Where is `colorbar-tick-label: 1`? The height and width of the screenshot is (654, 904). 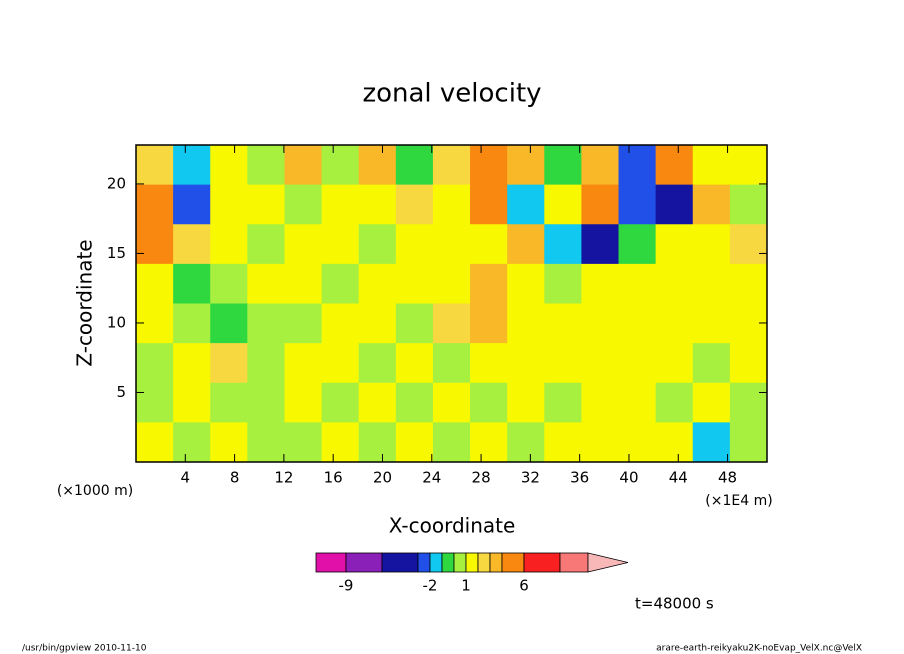 colorbar-tick-label: 1 is located at coordinates (466, 586).